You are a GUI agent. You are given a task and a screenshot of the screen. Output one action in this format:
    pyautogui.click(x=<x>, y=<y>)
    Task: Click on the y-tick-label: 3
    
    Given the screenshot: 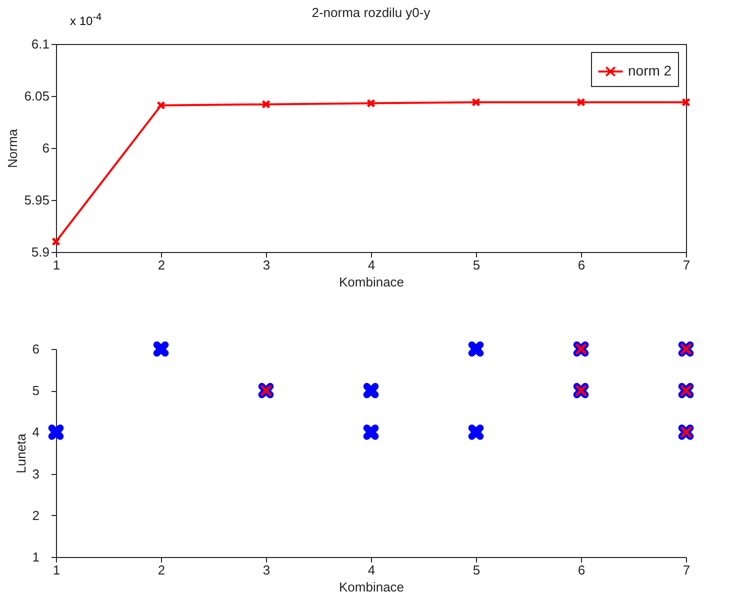 What is the action you would take?
    pyautogui.click(x=36, y=474)
    